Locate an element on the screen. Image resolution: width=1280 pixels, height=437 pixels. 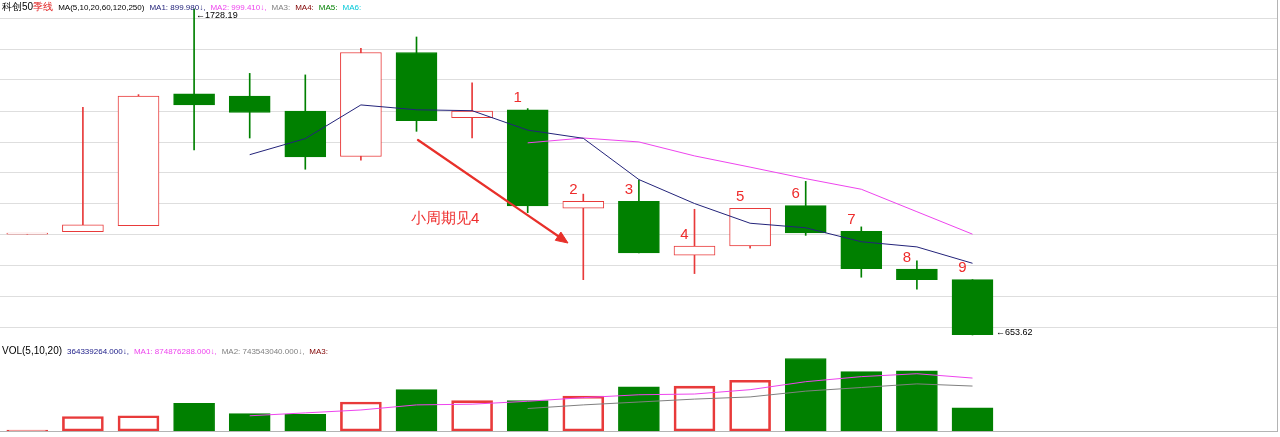
text: MA1: 899.980↓, is located at coordinates (177, 7).